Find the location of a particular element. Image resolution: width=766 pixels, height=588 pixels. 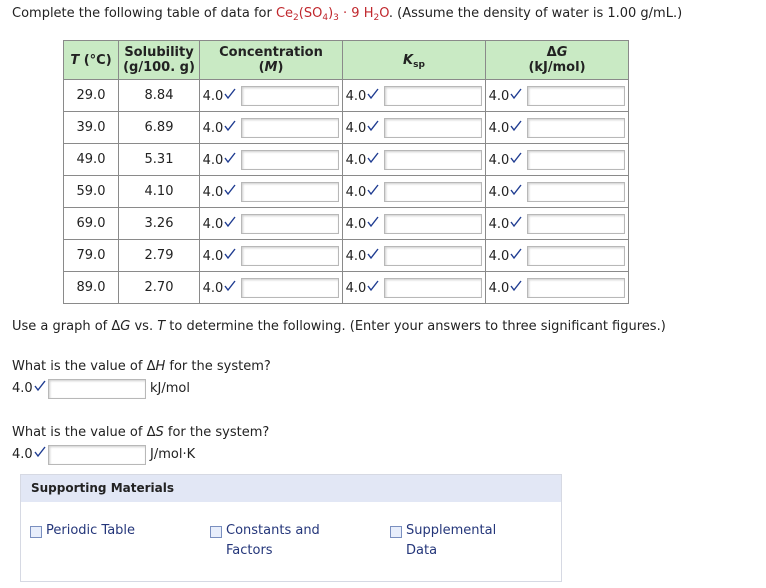

text-segment: ) is located at coordinates (331, 13).